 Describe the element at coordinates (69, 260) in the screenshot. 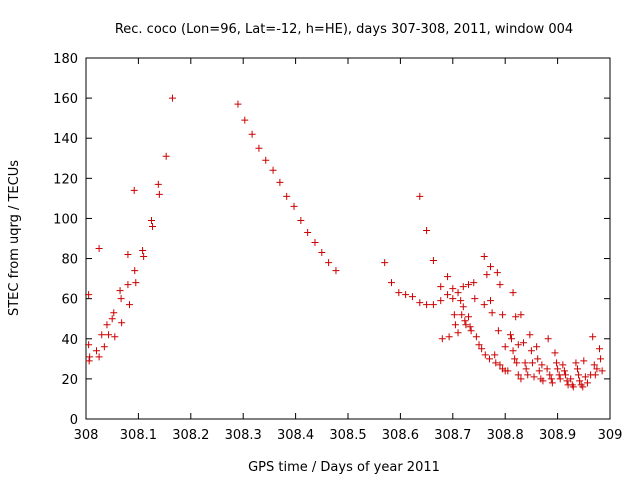

I see `y-tick-label: 80` at that location.